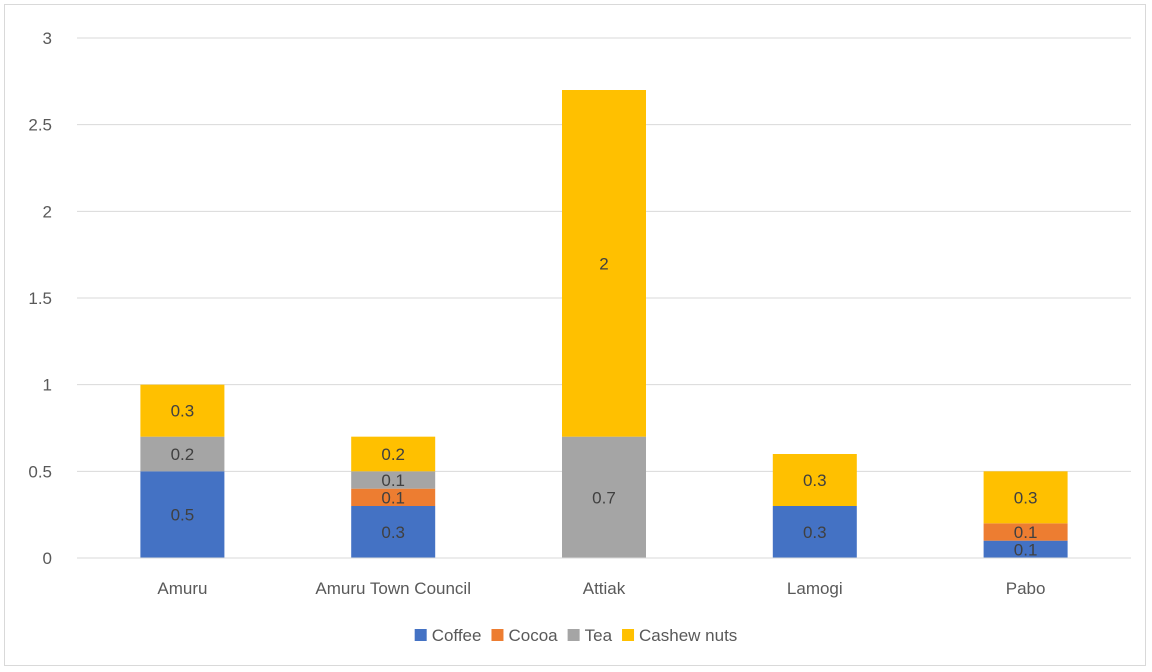 The width and height of the screenshot is (1152, 672). I want to click on data-label: 0.5, so click(183, 515).